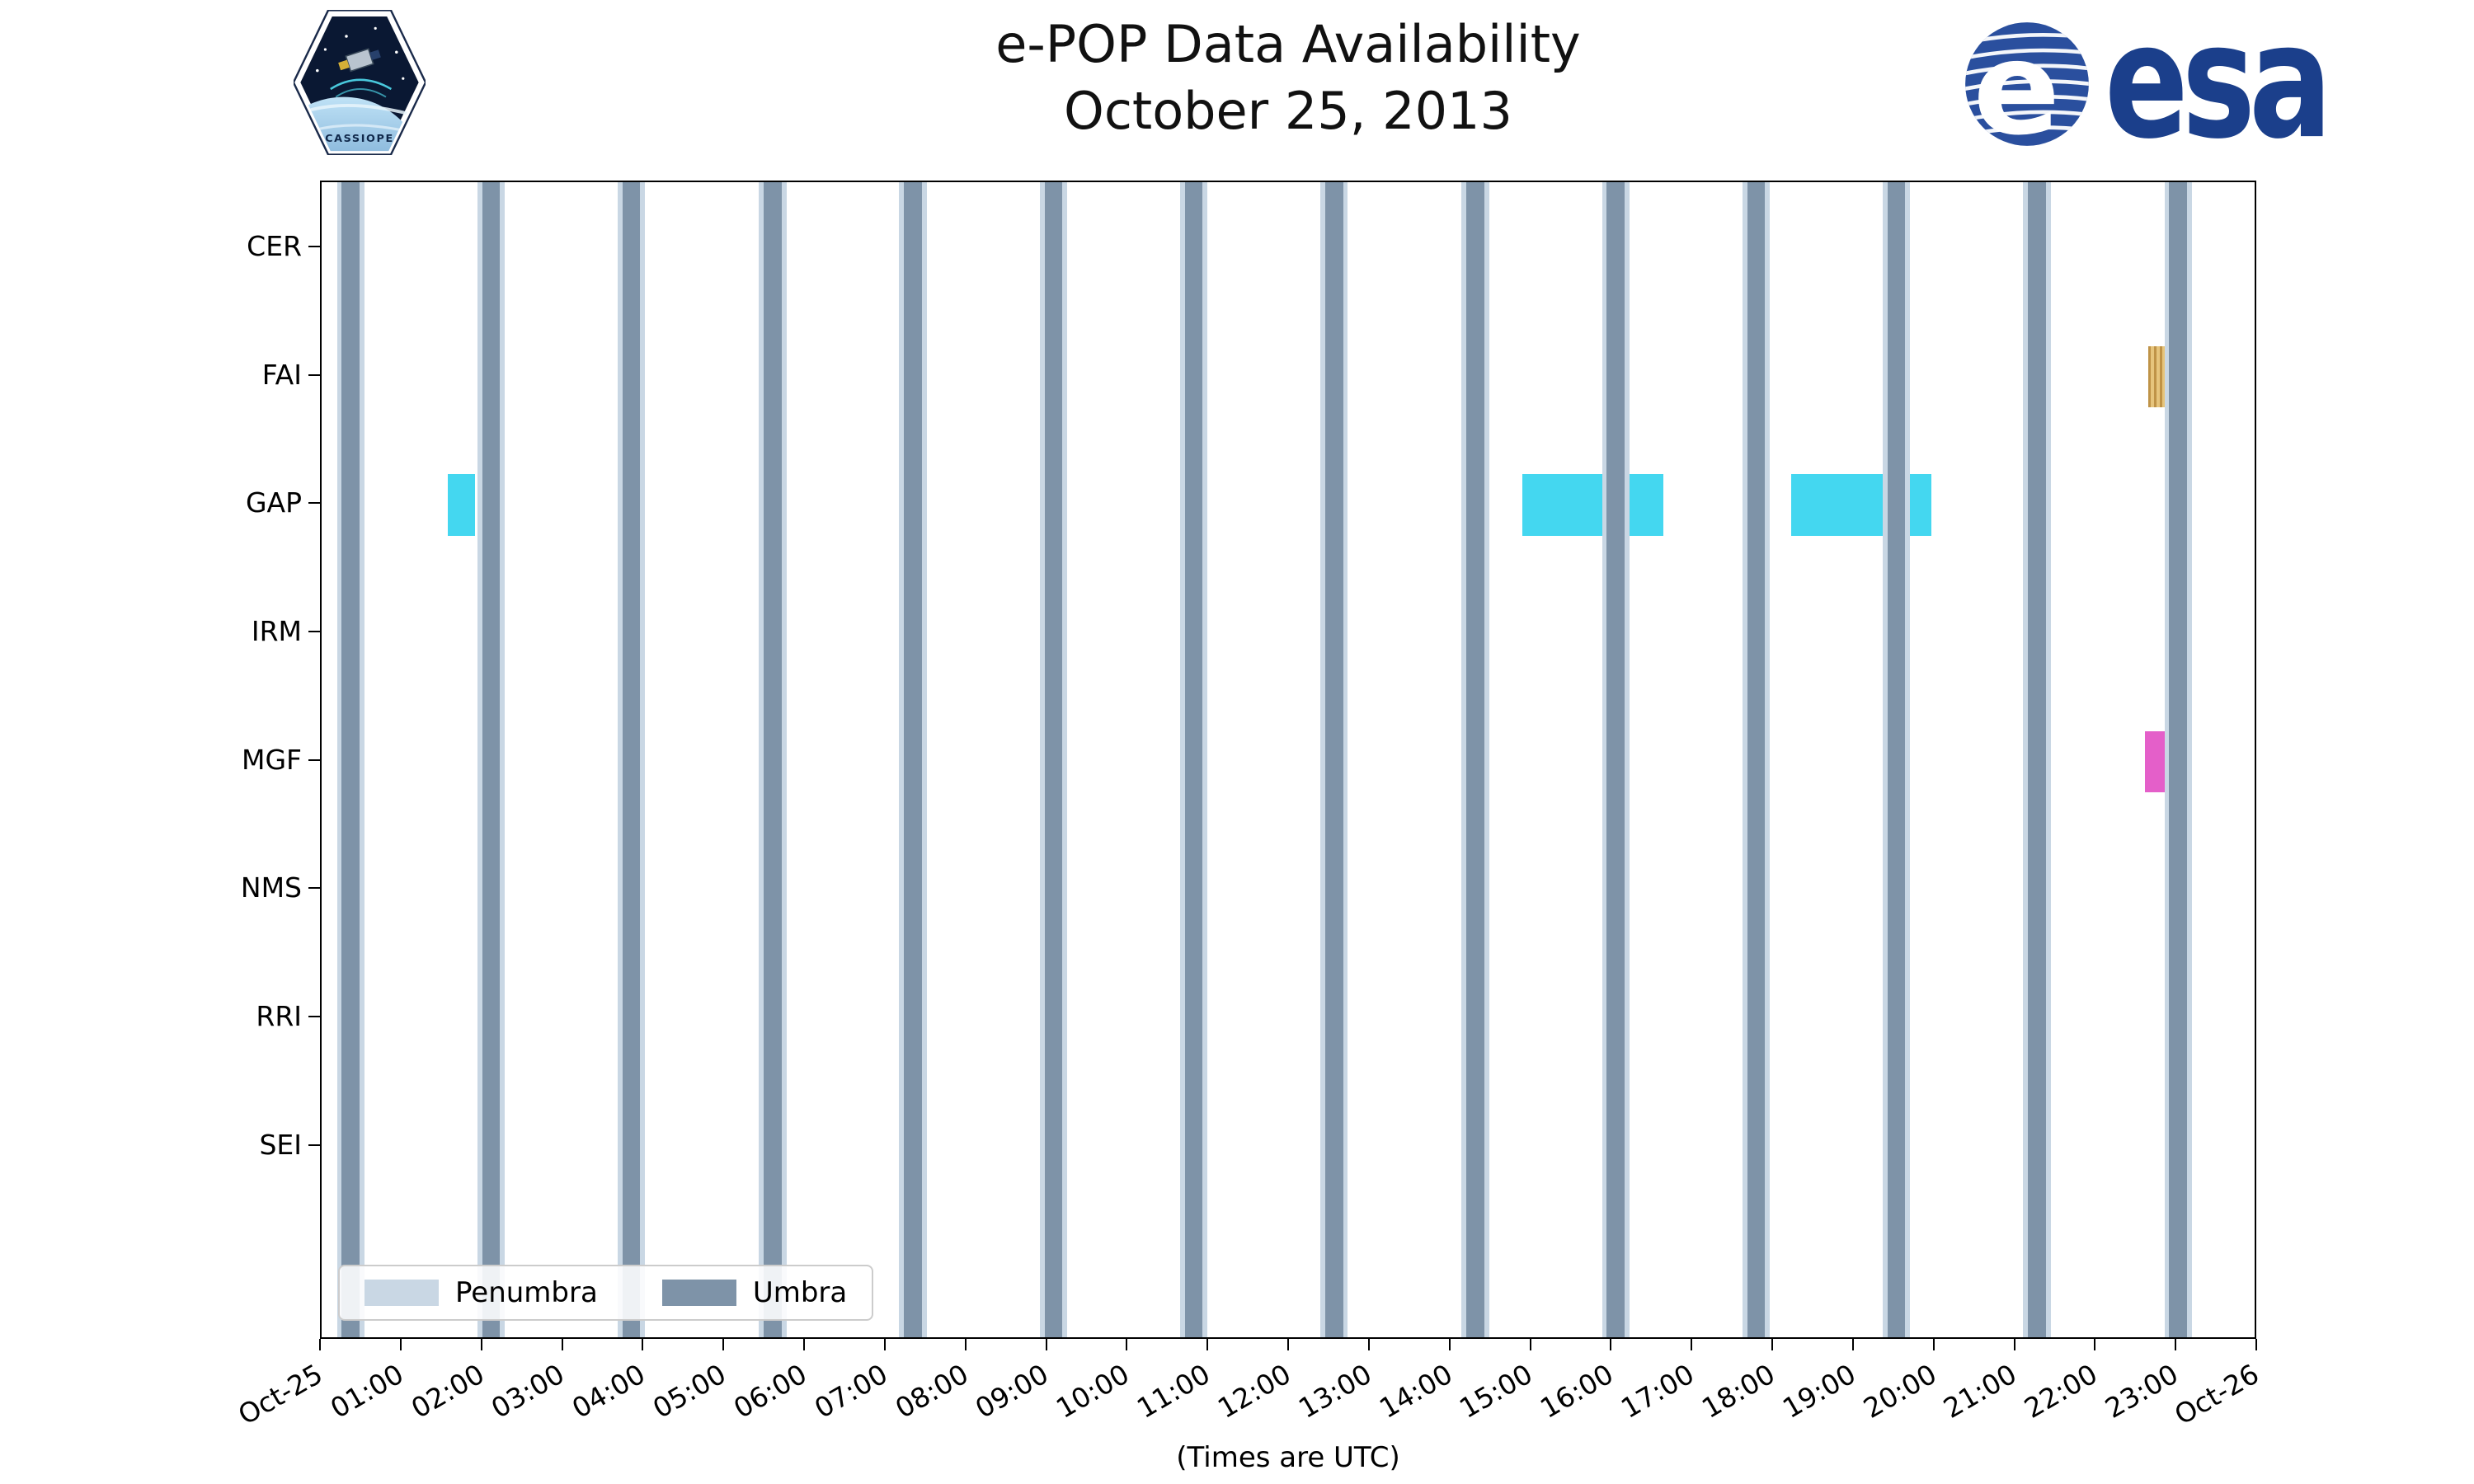  Describe the element at coordinates (769, 1391) in the screenshot. I see `x-tick-label-text: 06:00` at that location.